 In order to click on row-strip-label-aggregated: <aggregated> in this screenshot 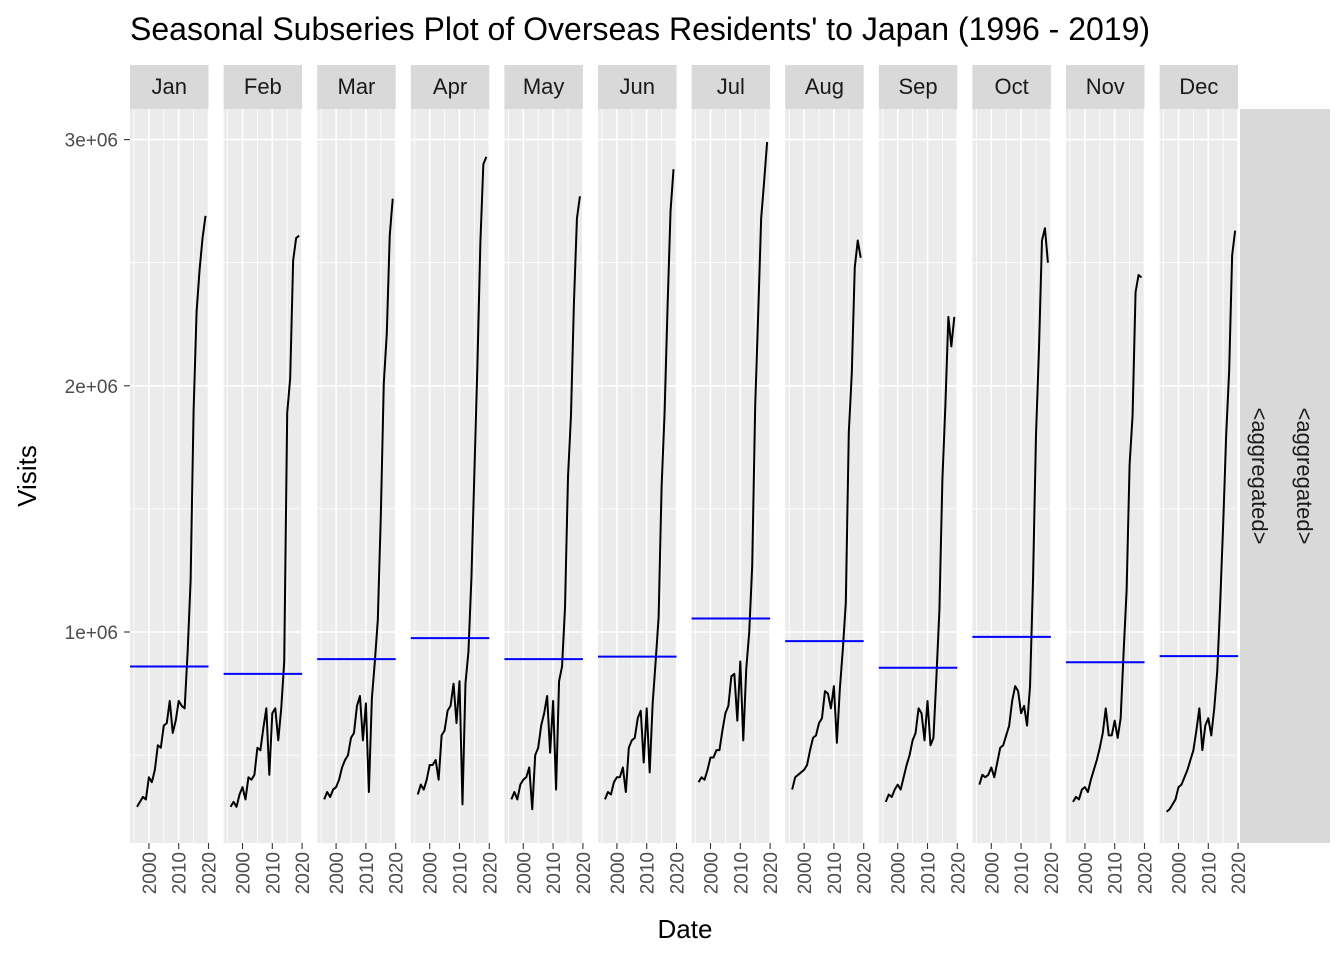, I will do `click(1259, 475)`.